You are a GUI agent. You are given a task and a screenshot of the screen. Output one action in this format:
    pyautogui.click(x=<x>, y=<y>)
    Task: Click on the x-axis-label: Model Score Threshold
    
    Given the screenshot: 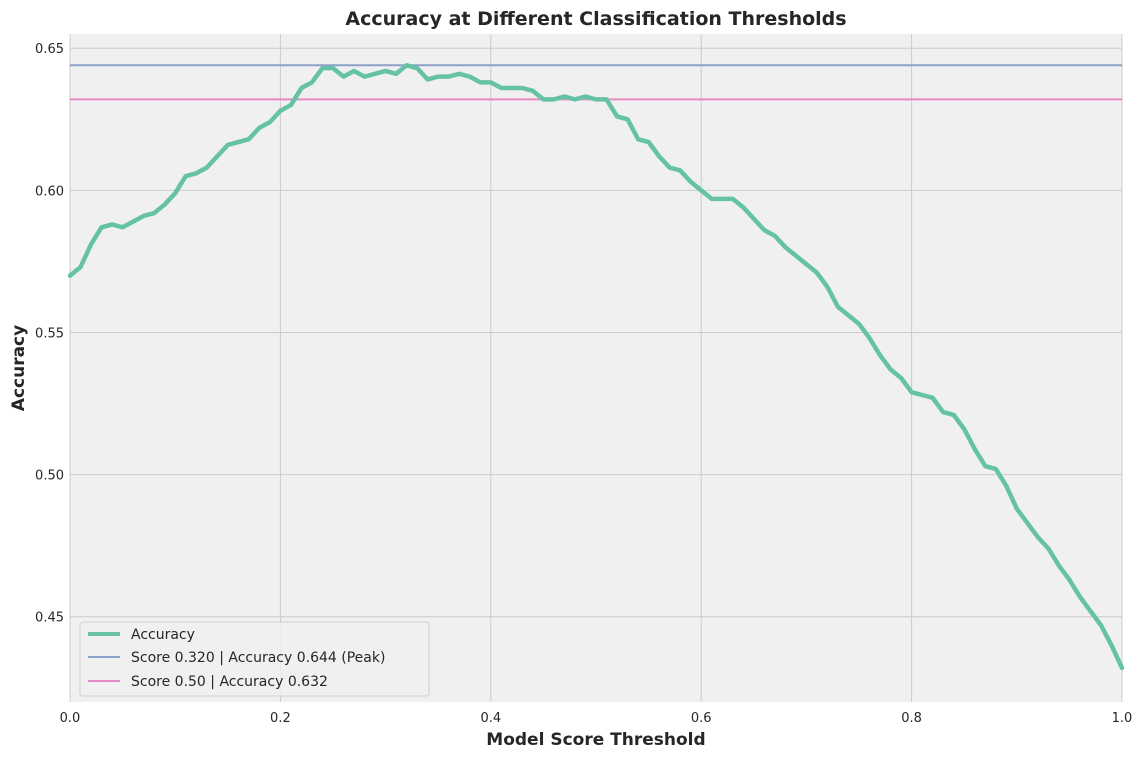 What is the action you would take?
    pyautogui.click(x=595, y=740)
    